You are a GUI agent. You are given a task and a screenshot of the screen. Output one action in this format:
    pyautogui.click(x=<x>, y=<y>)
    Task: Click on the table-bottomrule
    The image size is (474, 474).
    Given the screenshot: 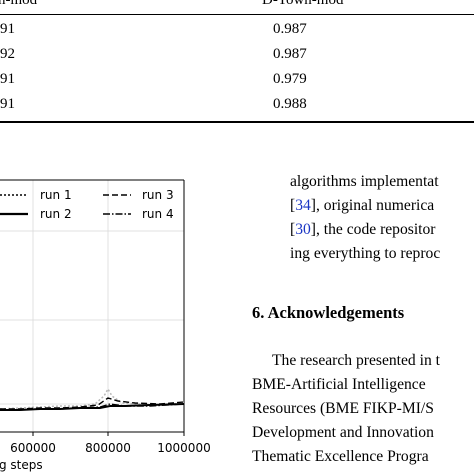 What is the action you would take?
    pyautogui.click(x=237, y=122)
    